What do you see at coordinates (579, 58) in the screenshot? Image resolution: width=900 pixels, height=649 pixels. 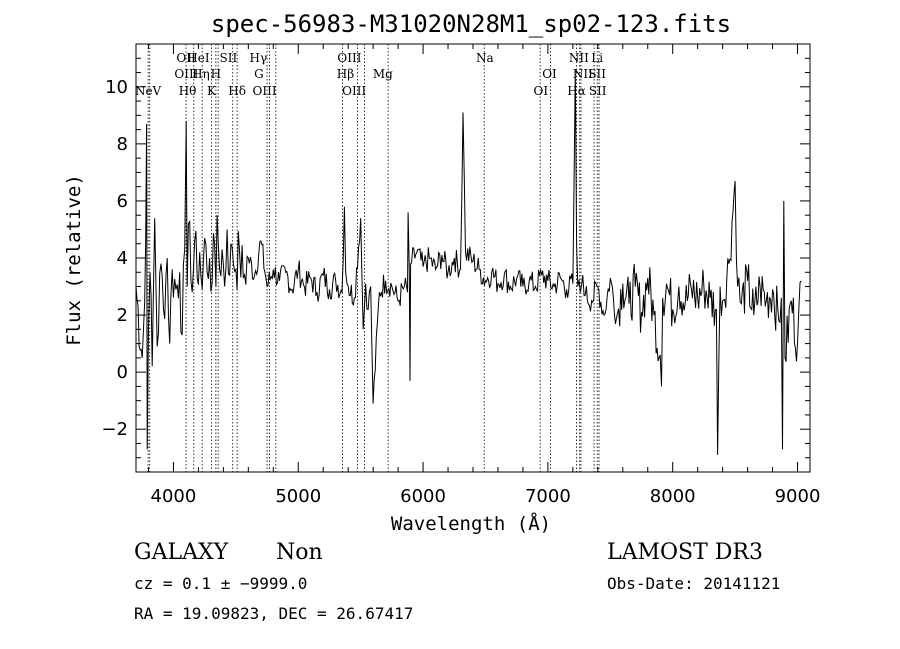 I see `marker-label-20: NII` at bounding box center [579, 58].